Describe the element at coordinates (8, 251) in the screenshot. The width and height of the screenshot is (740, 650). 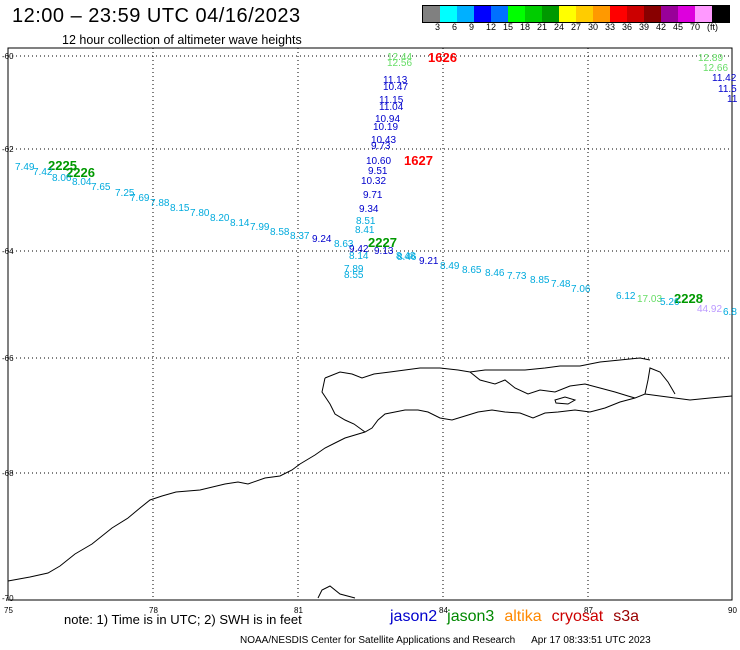
I see `latitude-label: -64` at that location.